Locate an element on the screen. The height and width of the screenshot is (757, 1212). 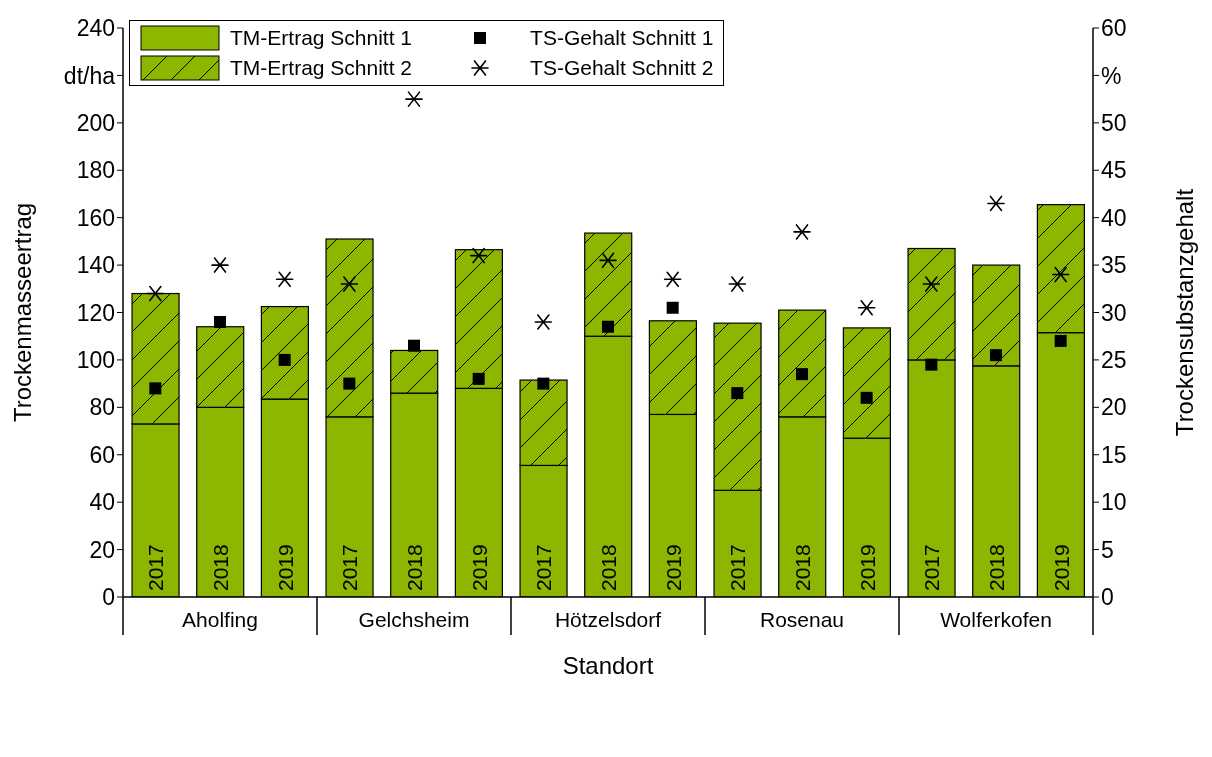
legend-label: TM-Ertrag Schnitt 2 is located at coordinates (321, 68).